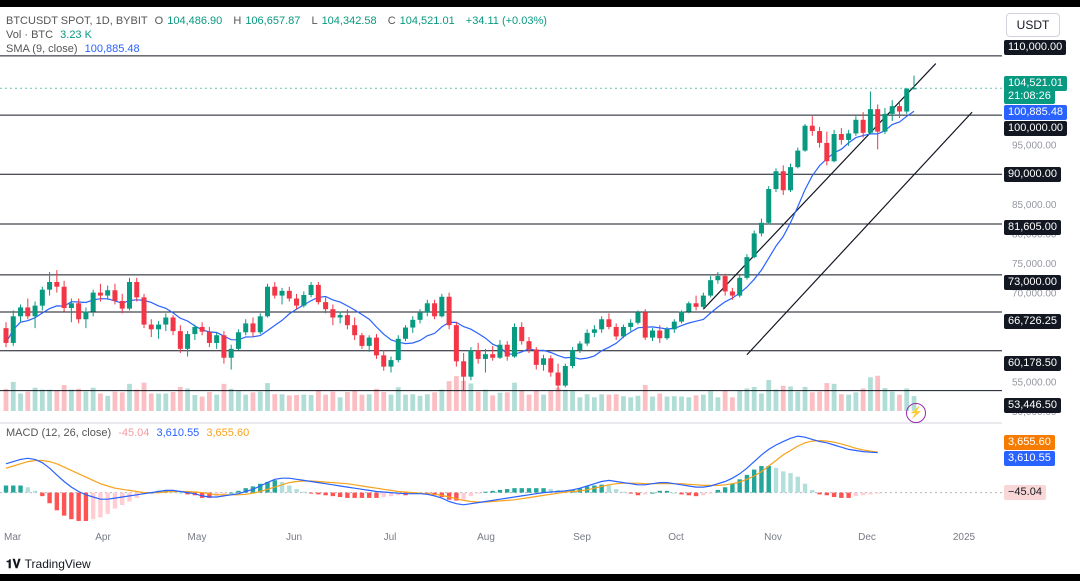 The image size is (1080, 581). Describe the element at coordinates (1032, 282) in the screenshot. I see `level-tag-73000: 73,000.00` at that location.